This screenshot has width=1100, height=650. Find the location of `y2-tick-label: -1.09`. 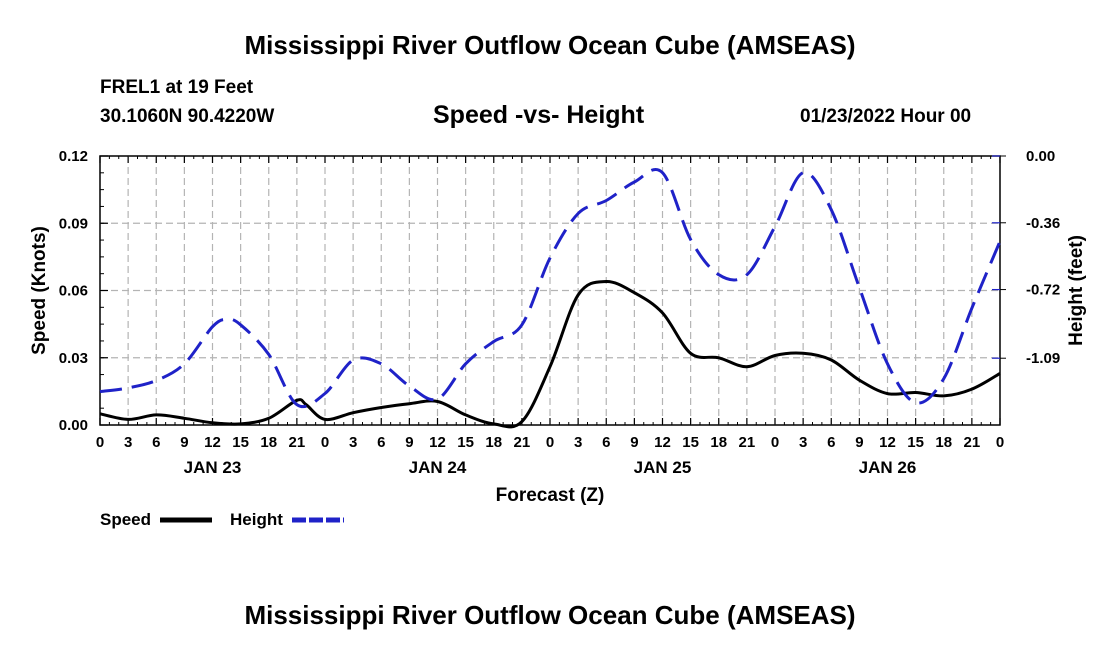

y2-tick-label: -1.09 is located at coordinates (1043, 358).